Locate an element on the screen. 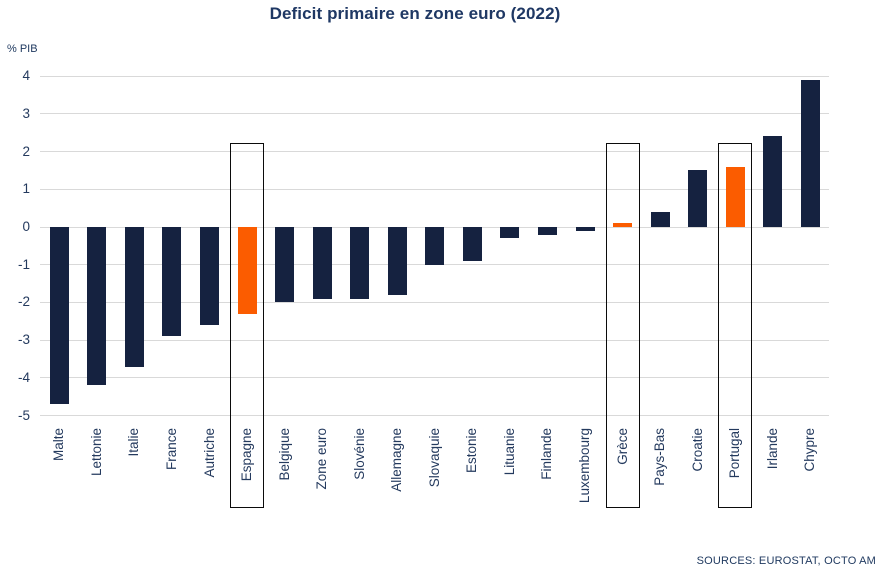 This screenshot has width=881, height=574. category-label-finlande: Finlande is located at coordinates (547, 454).